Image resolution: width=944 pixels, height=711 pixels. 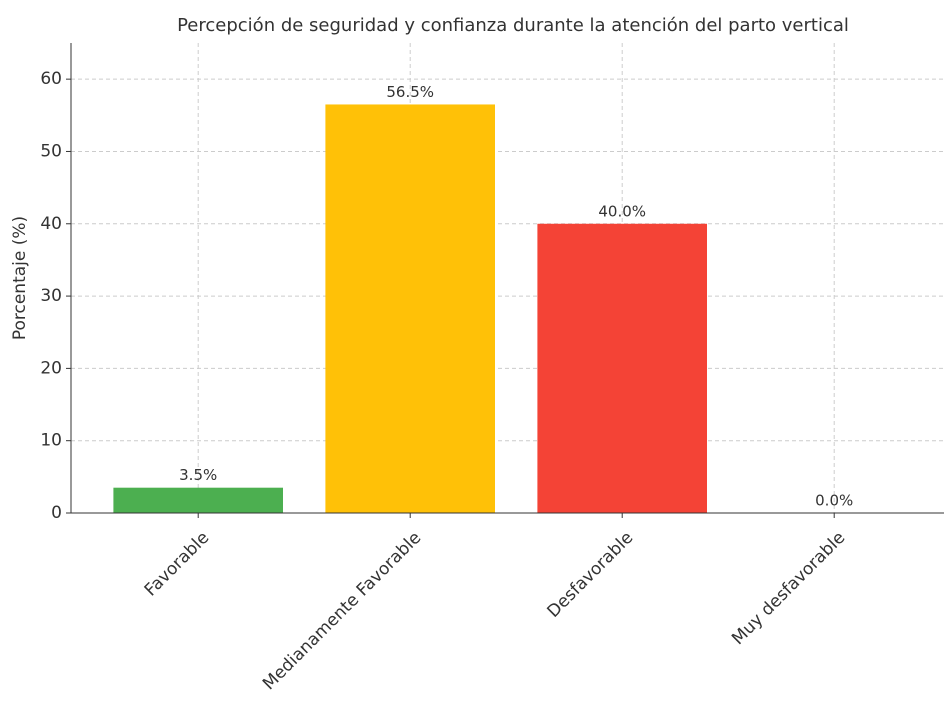 I want to click on x-tick-label: Muy desfavorable, so click(x=788, y=588).